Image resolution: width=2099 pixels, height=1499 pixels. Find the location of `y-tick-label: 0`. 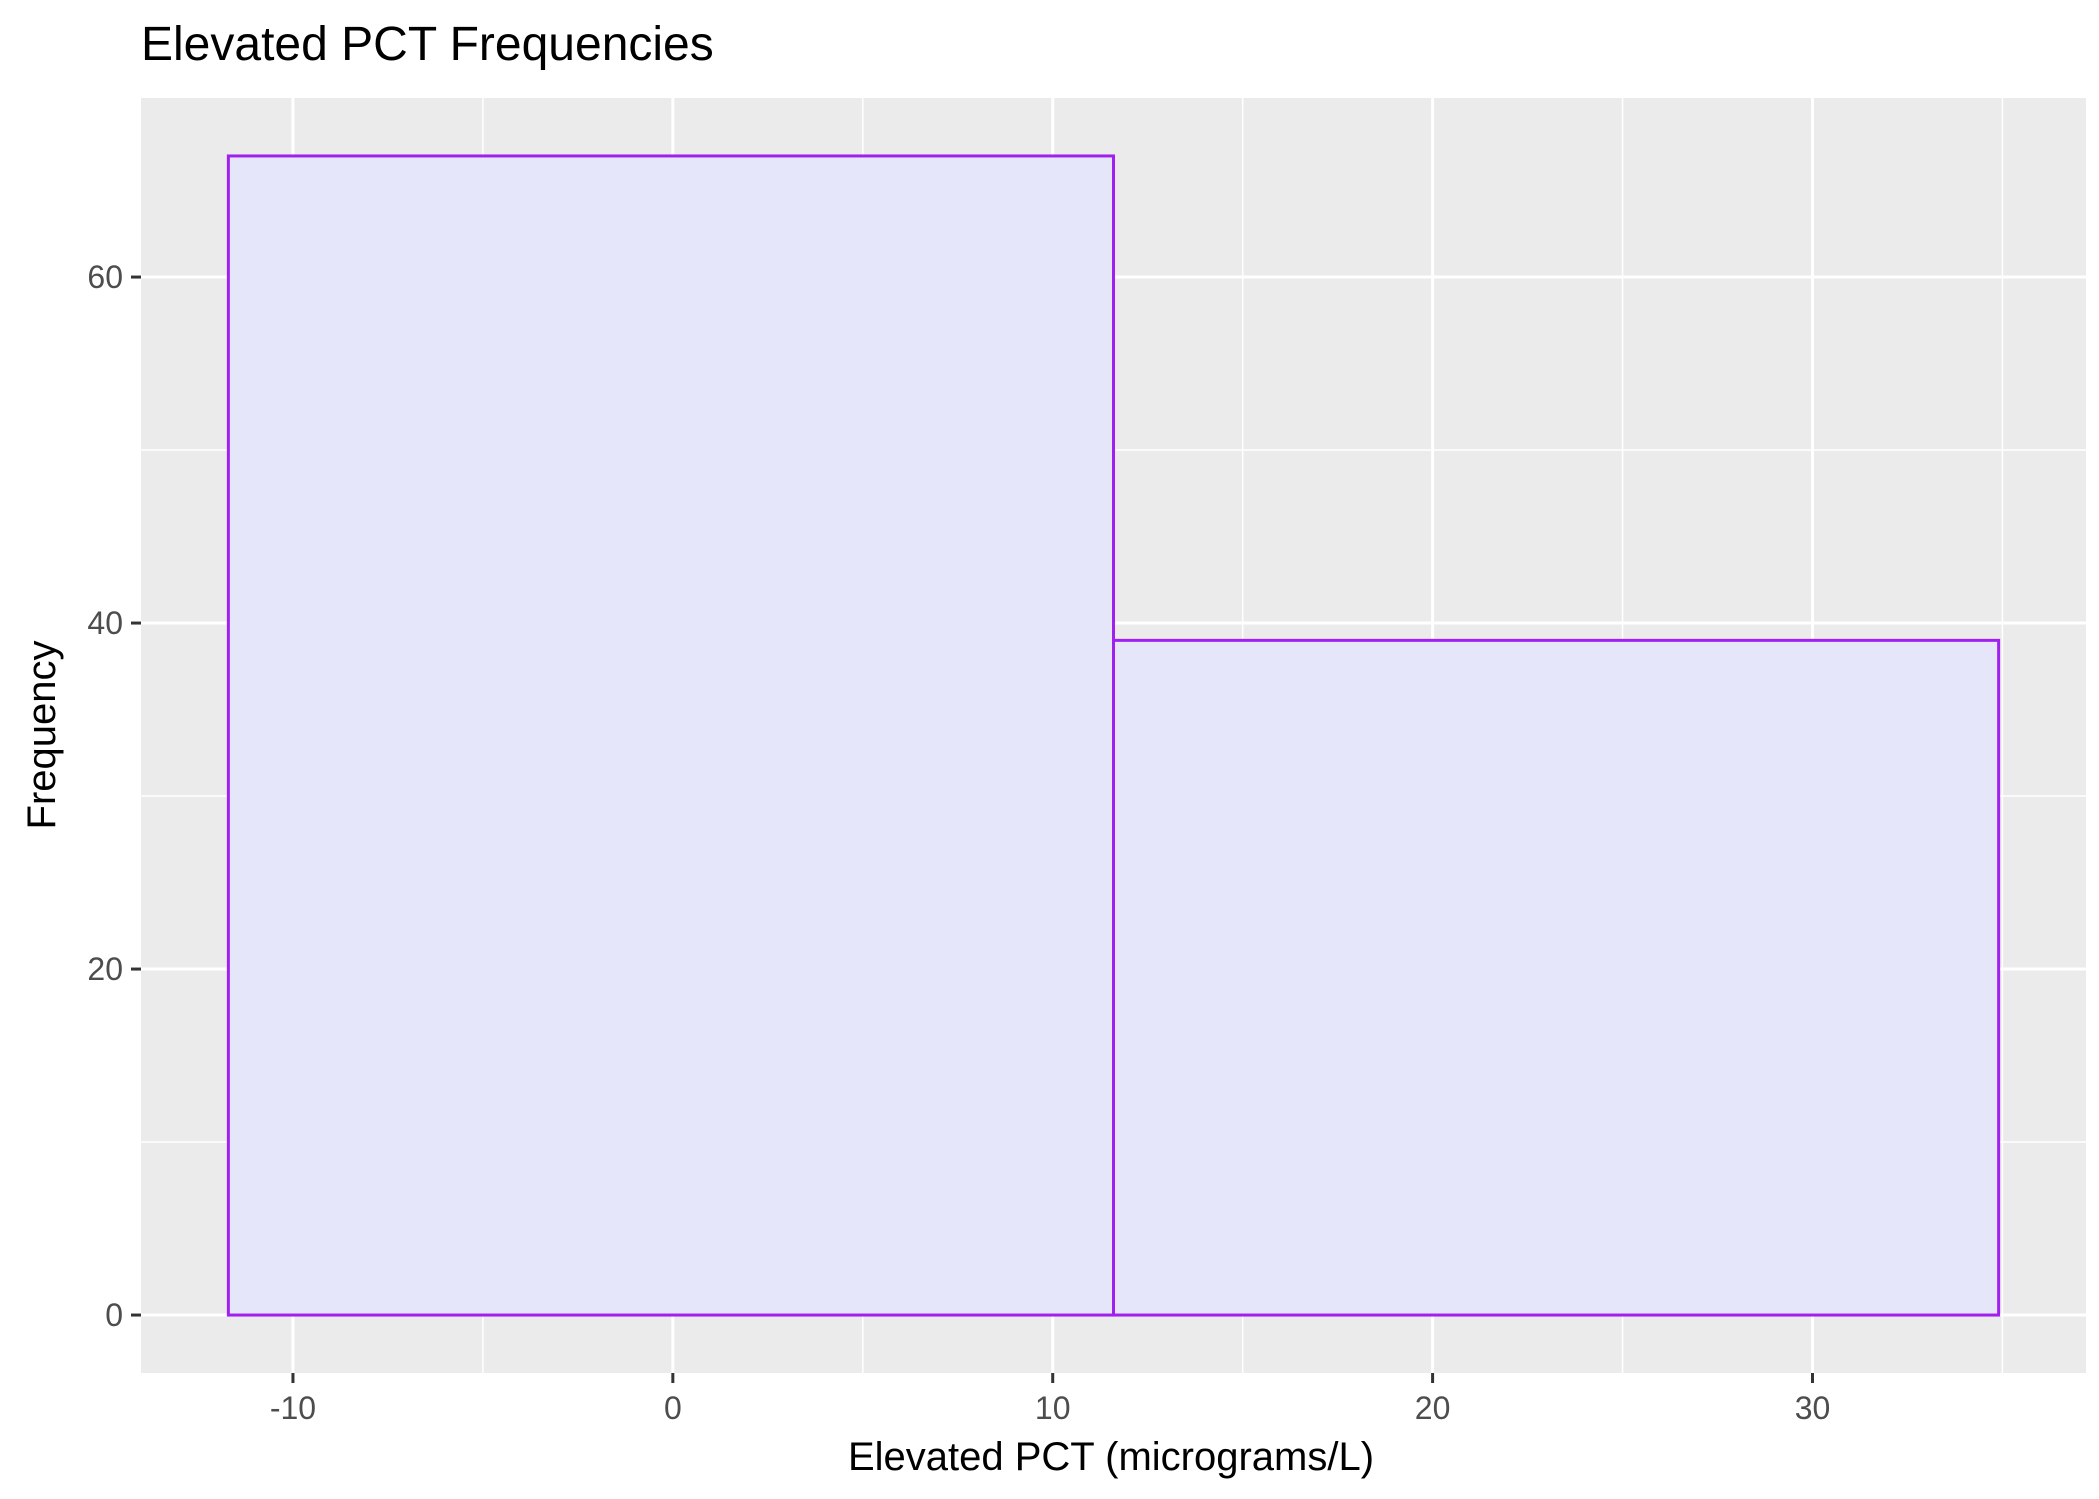

y-tick-label: 0 is located at coordinates (114, 1315).